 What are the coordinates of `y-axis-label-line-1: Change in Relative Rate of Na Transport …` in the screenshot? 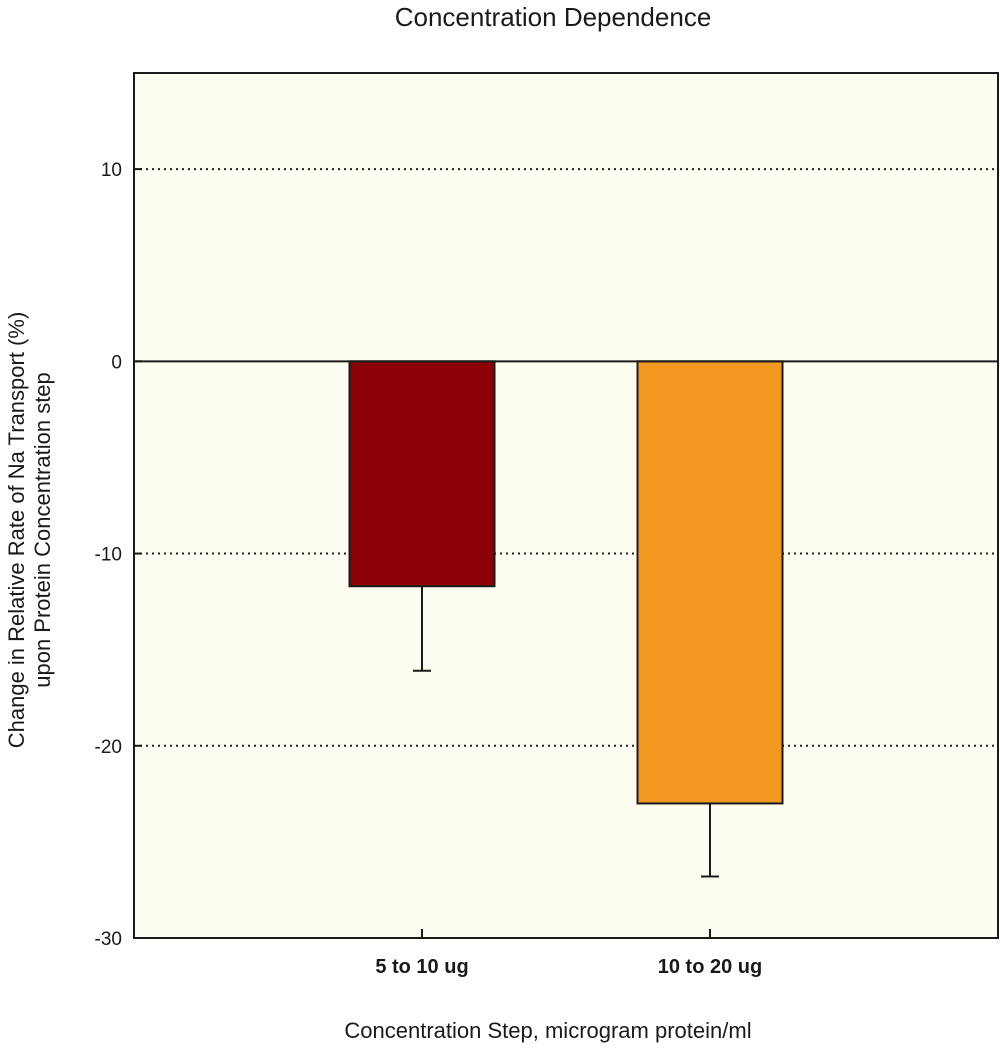 It's located at (16, 530).